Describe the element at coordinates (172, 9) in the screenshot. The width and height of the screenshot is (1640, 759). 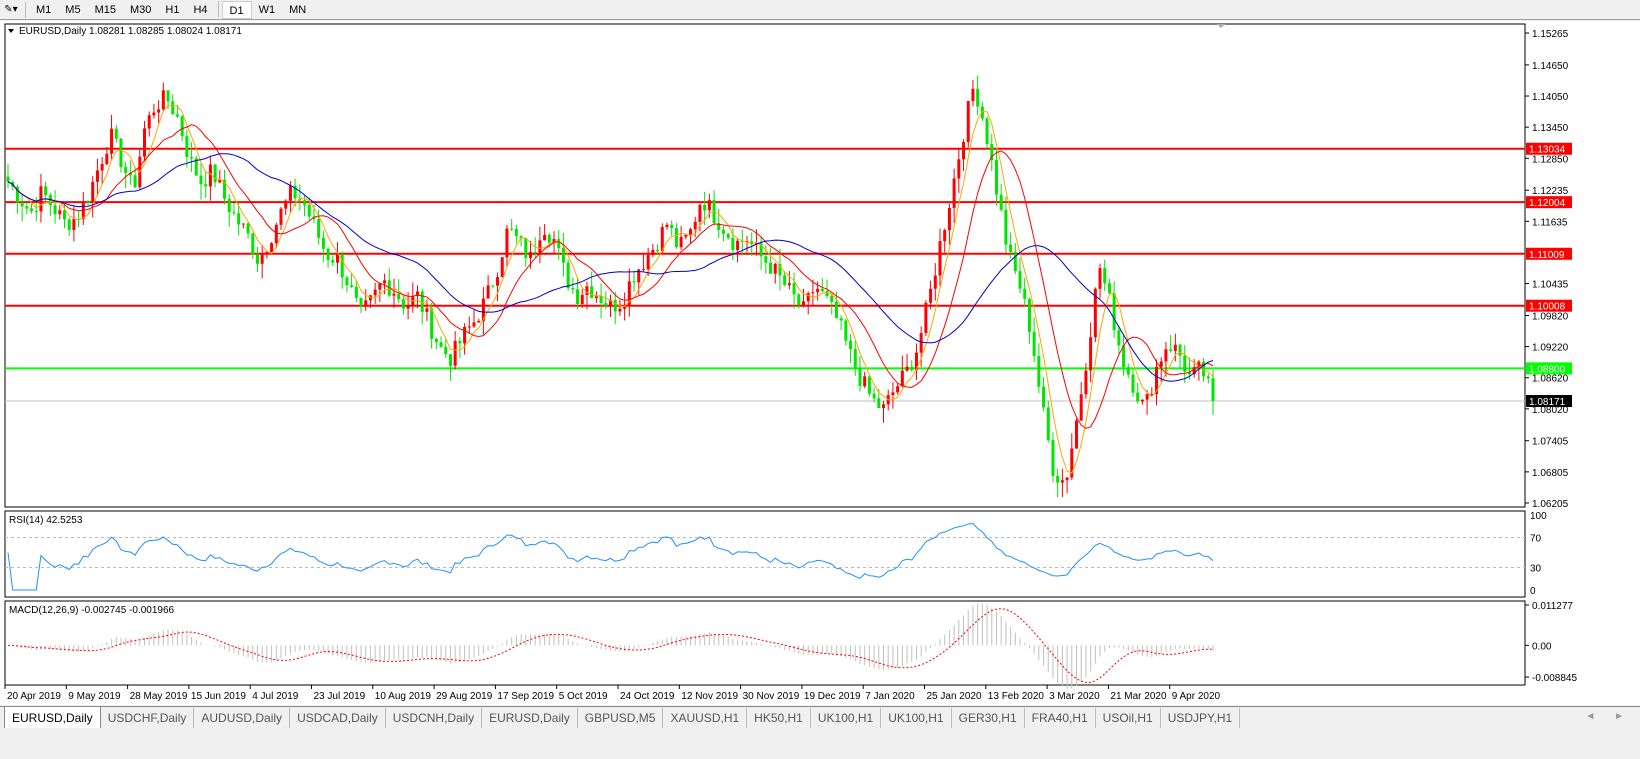
I see `timeframe-h1: H1` at that location.